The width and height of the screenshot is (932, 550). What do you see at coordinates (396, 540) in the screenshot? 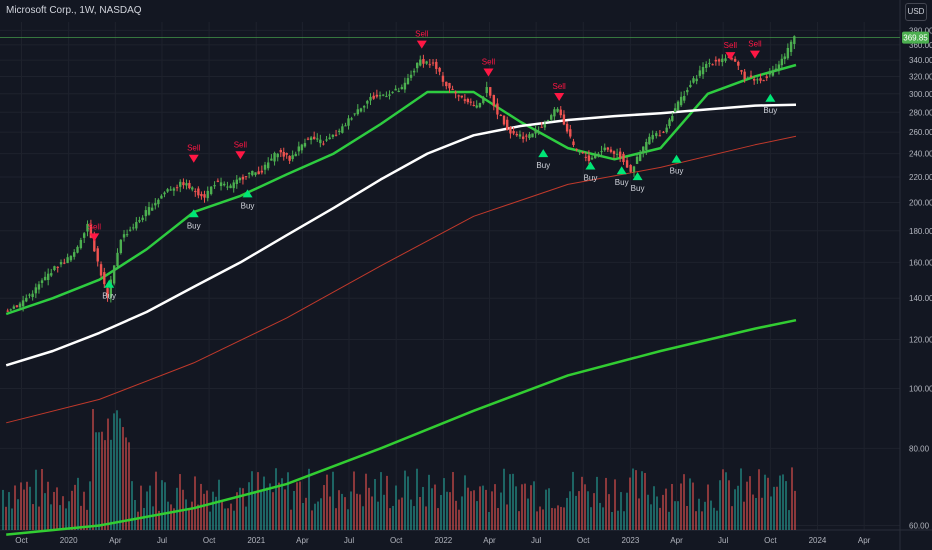
I see `x-tick-label: Oct` at bounding box center [396, 540].